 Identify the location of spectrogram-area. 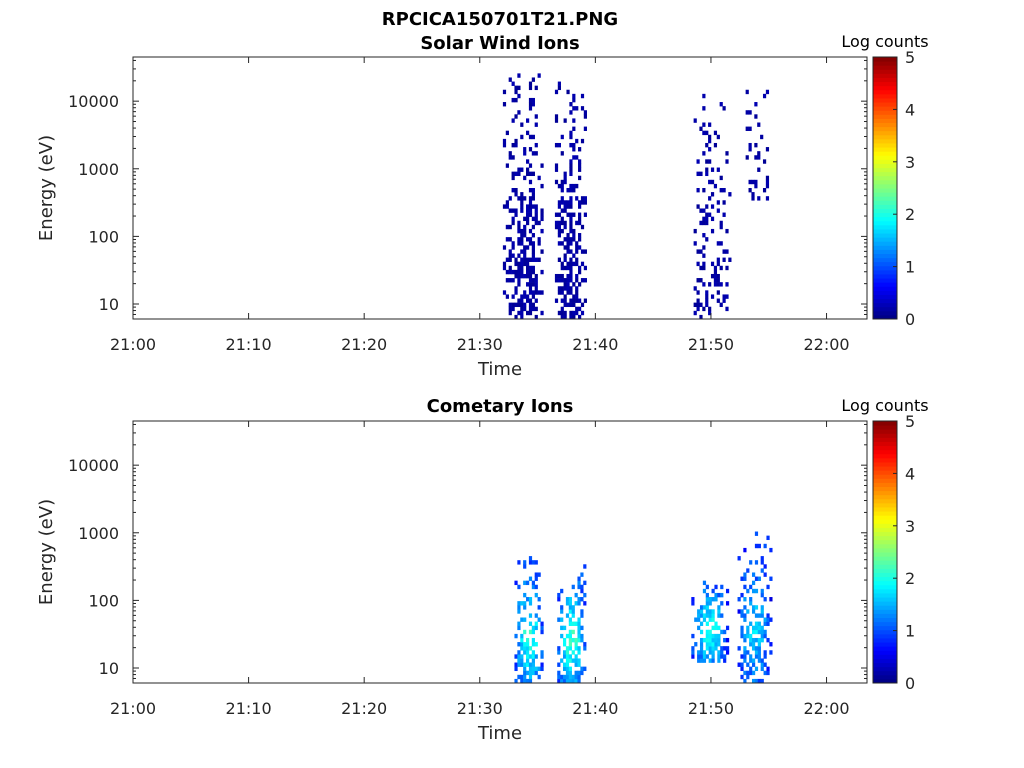
(636, 196).